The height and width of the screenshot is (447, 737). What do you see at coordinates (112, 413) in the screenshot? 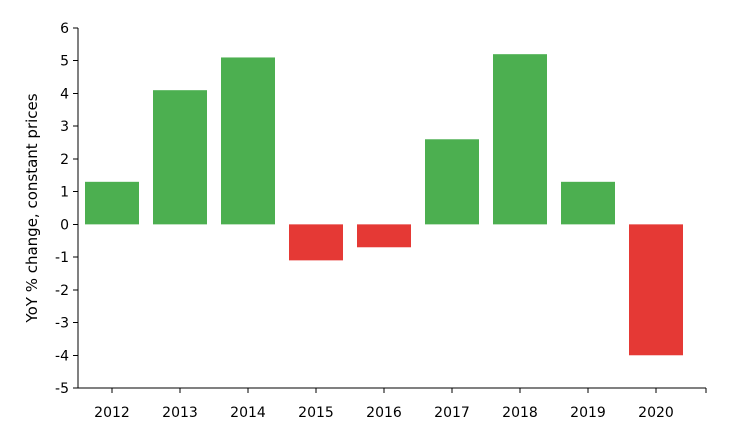
I see `x-tick-label: 2012` at bounding box center [112, 413].